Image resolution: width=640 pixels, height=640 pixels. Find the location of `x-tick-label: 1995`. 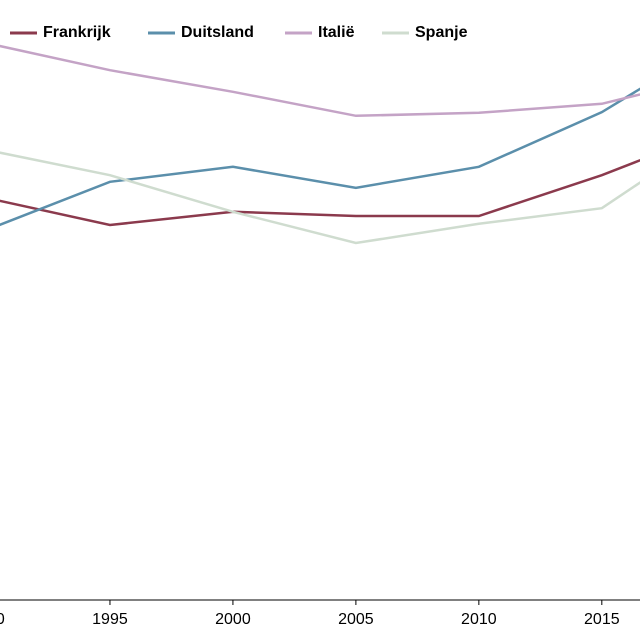

x-tick-label: 1995 is located at coordinates (110, 619).